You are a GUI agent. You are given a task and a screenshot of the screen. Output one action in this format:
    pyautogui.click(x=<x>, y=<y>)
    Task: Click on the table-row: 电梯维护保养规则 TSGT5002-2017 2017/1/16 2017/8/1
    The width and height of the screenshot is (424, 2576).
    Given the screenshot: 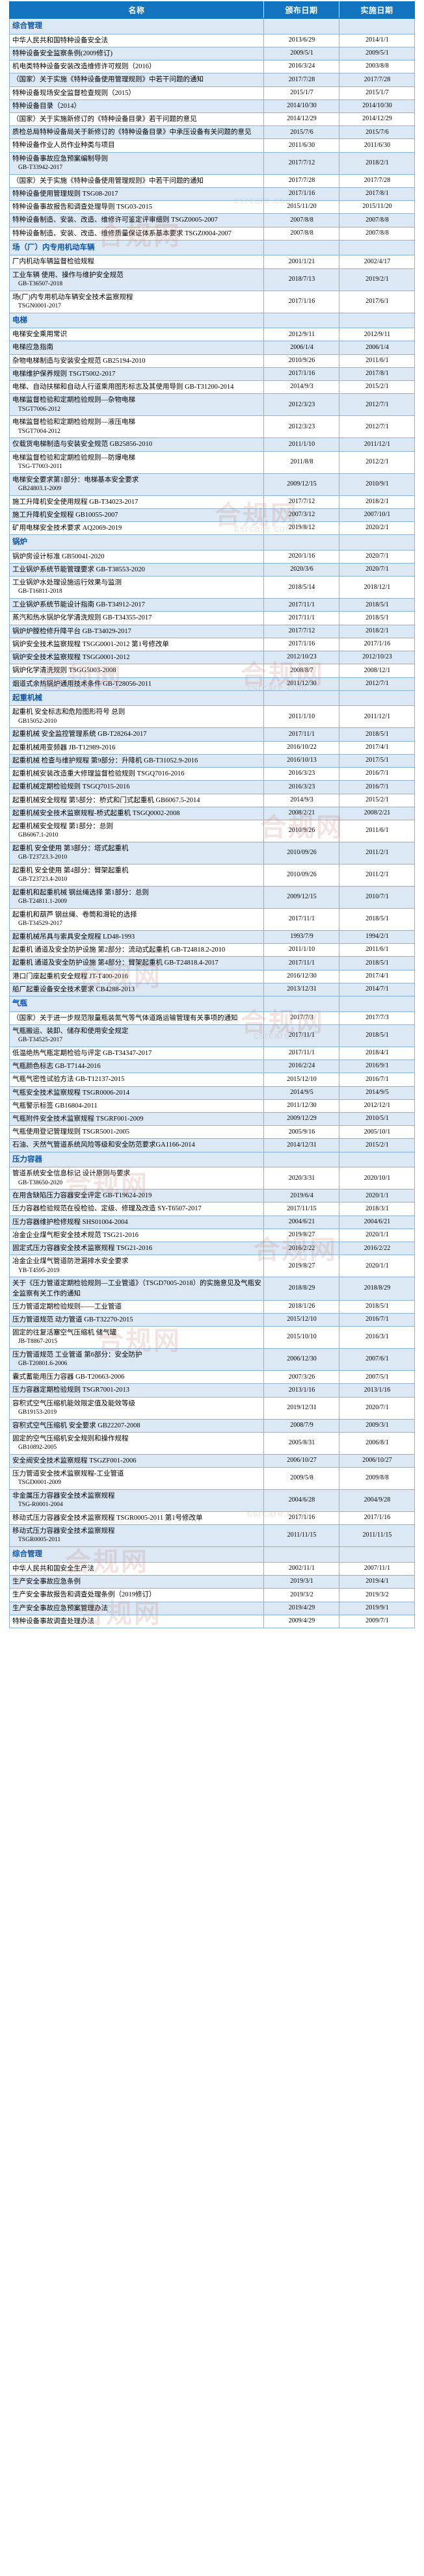 What is the action you would take?
    pyautogui.click(x=212, y=374)
    